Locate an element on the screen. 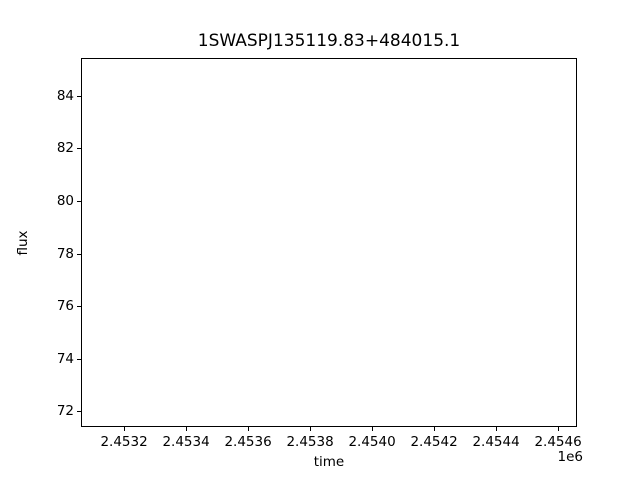  x-tick-label: 2.4540 is located at coordinates (372, 442).